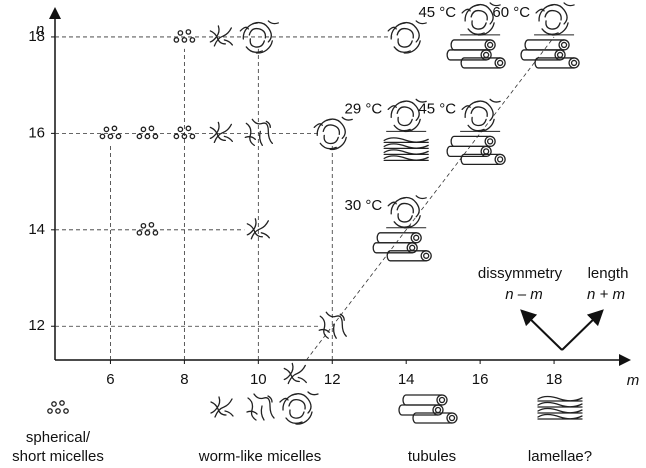  What do you see at coordinates (553, 308) in the screenshot?
I see `direction-arrows: dissymmetry n – m length n + m` at bounding box center [553, 308].